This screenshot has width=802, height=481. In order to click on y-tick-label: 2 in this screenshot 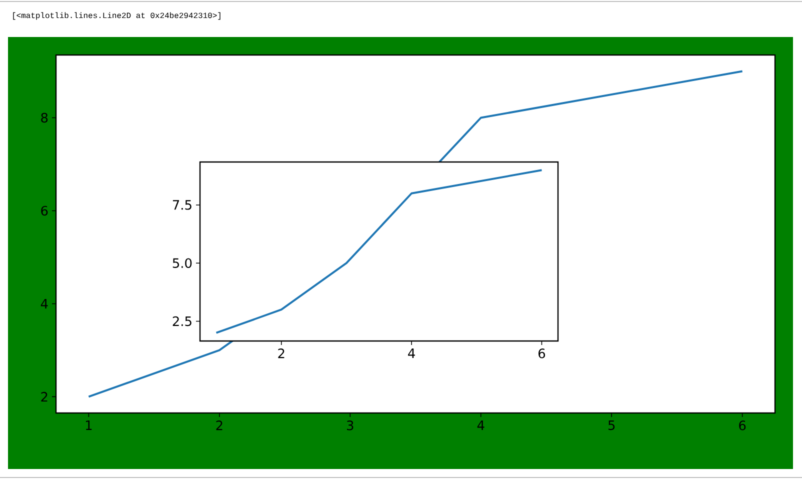, I will do `click(44, 397)`.